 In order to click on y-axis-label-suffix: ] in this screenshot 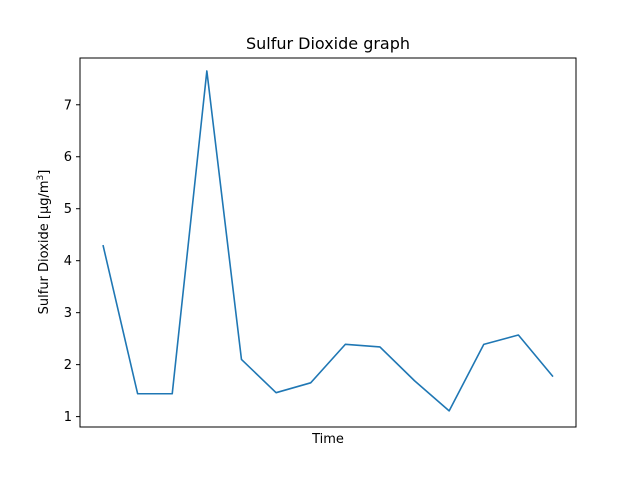, I will do `click(44, 172)`.